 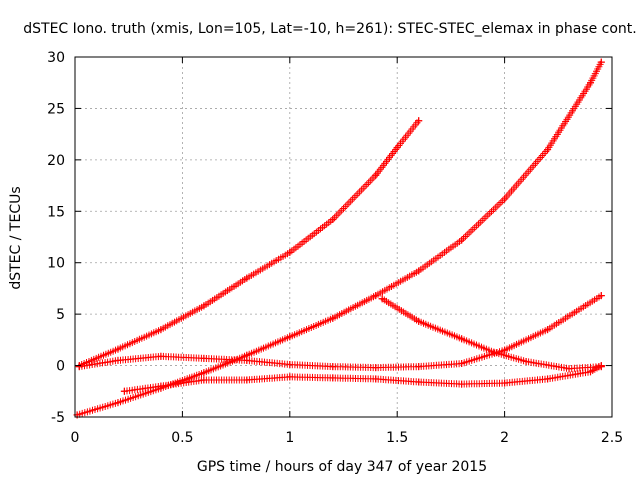 What do you see at coordinates (58, 418) in the screenshot?
I see `y-tick-label: -5` at bounding box center [58, 418].